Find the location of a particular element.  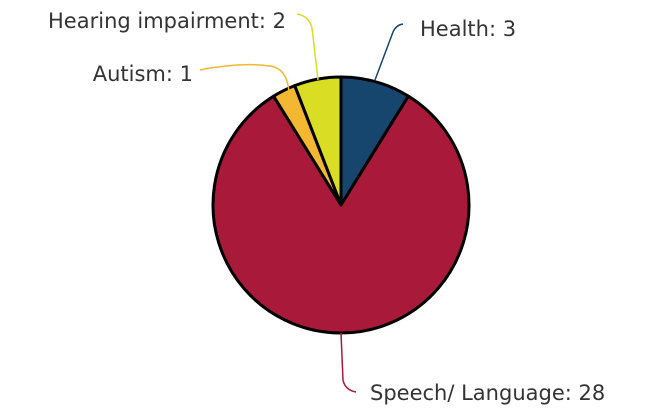

data-label: Health: 3 is located at coordinates (468, 29).